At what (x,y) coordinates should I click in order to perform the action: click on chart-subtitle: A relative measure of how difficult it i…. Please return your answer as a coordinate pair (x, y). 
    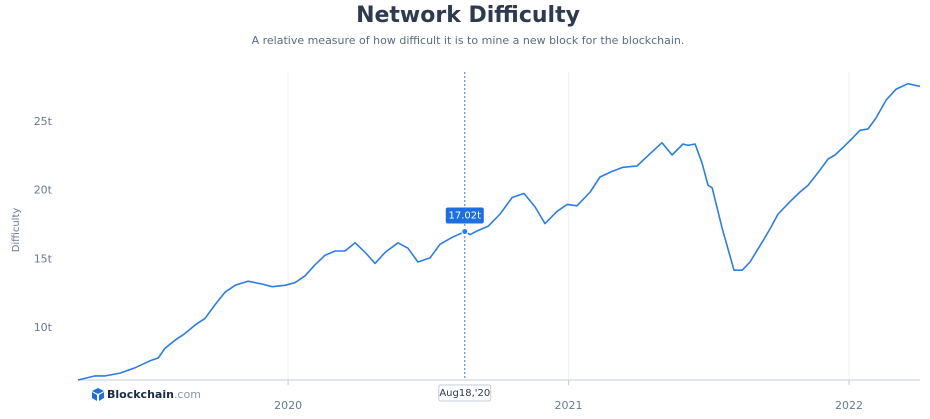
    Looking at the image, I should click on (468, 40).